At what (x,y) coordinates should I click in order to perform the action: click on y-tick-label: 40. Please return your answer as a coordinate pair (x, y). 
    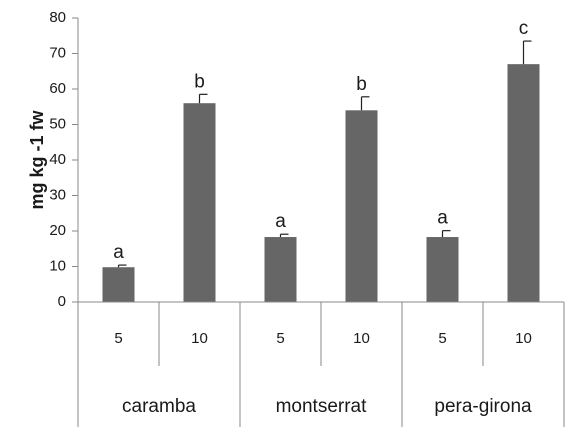
    Looking at the image, I should click on (57, 159).